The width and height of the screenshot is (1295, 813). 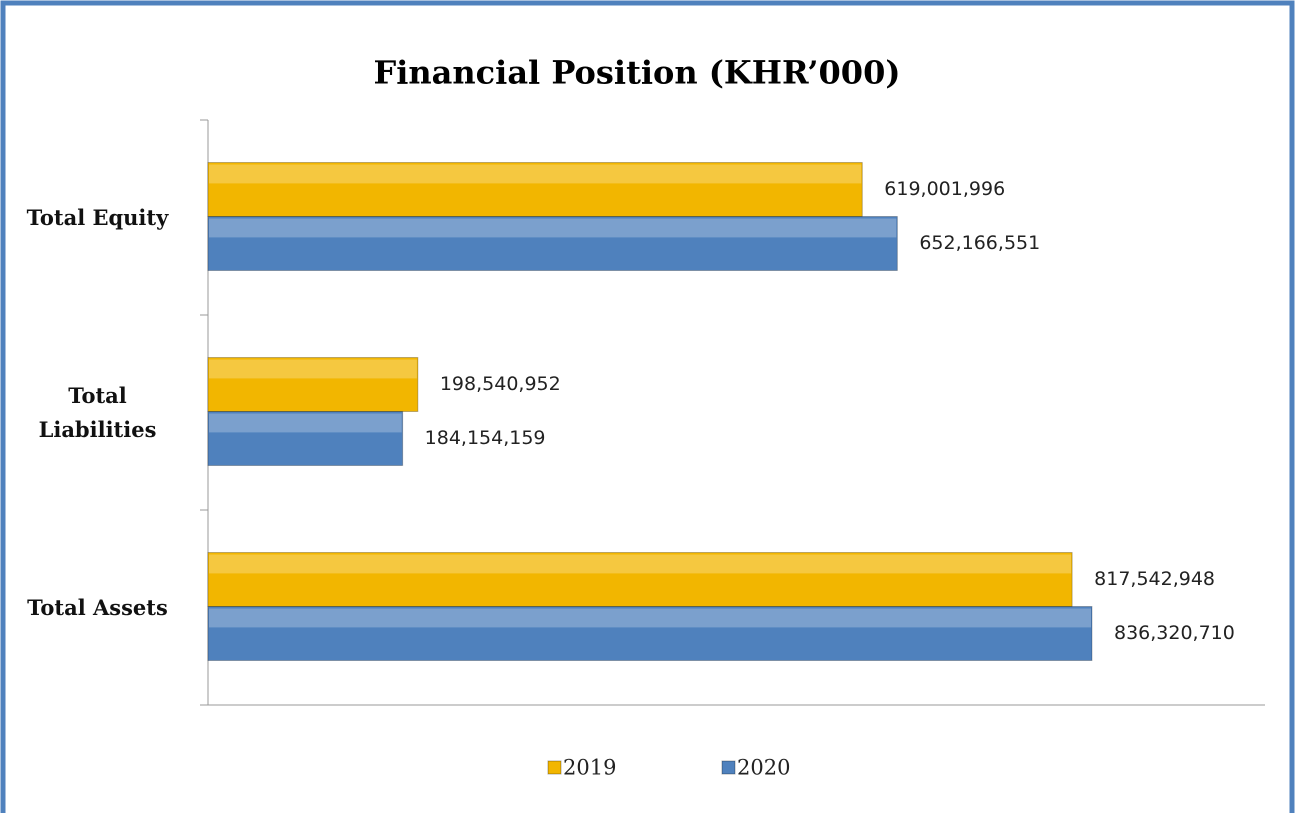 What do you see at coordinates (485, 438) in the screenshot?
I see `value-label: 184,154,159` at bounding box center [485, 438].